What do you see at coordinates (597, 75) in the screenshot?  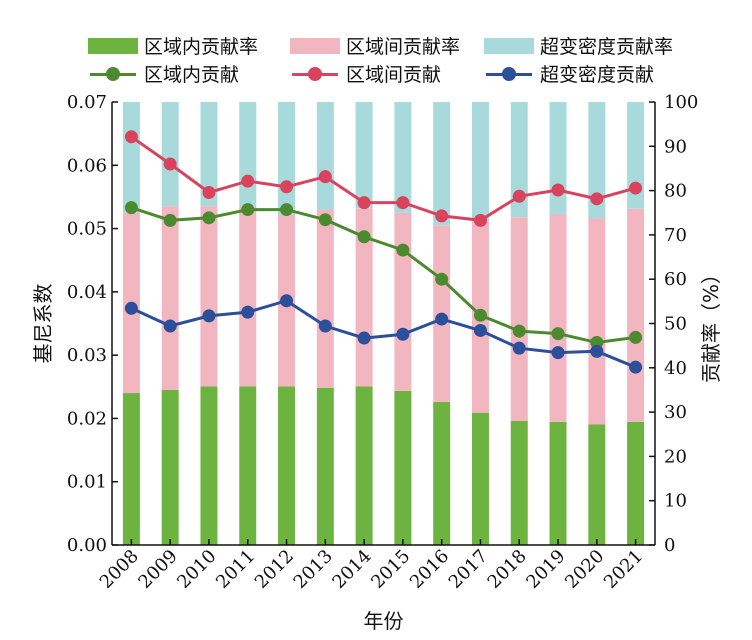 I see `legend-label: 超变密度贡献` at bounding box center [597, 75].